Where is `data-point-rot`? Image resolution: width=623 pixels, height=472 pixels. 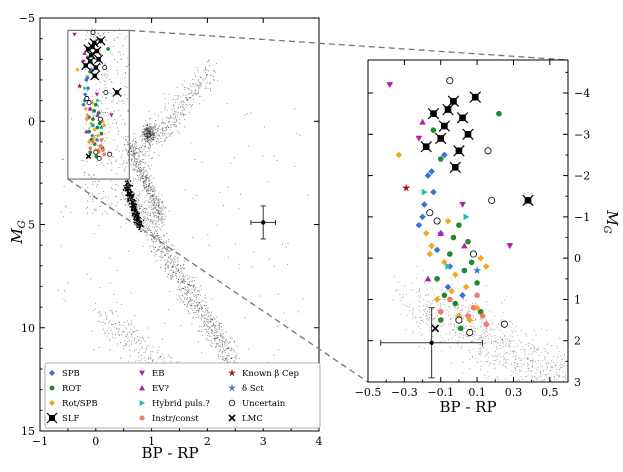
data-point-rot is located at coordinates (455, 303).